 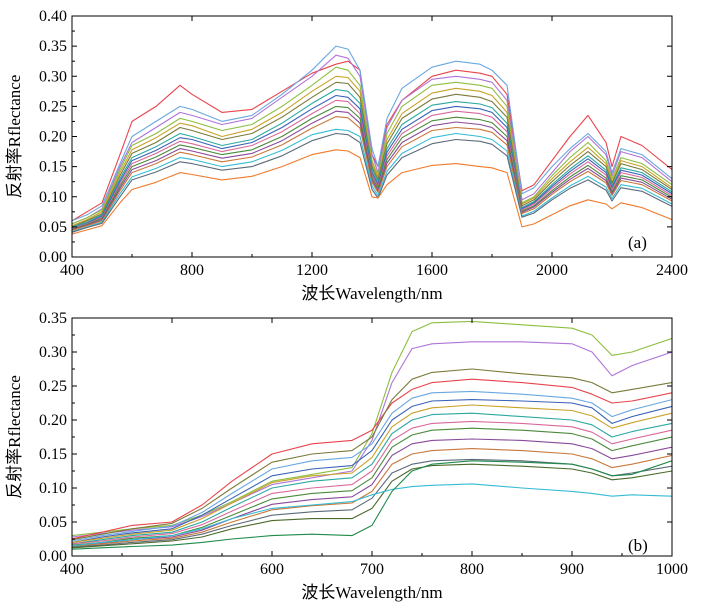 I want to click on panel-label: (b), so click(x=638, y=545).